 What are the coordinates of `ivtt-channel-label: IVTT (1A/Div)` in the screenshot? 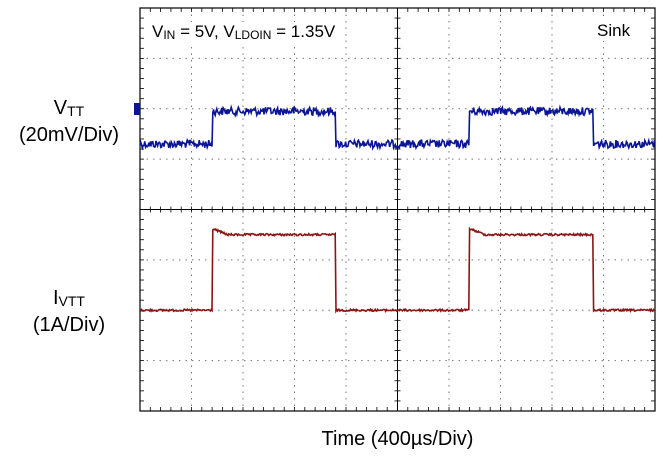 It's located at (69, 311).